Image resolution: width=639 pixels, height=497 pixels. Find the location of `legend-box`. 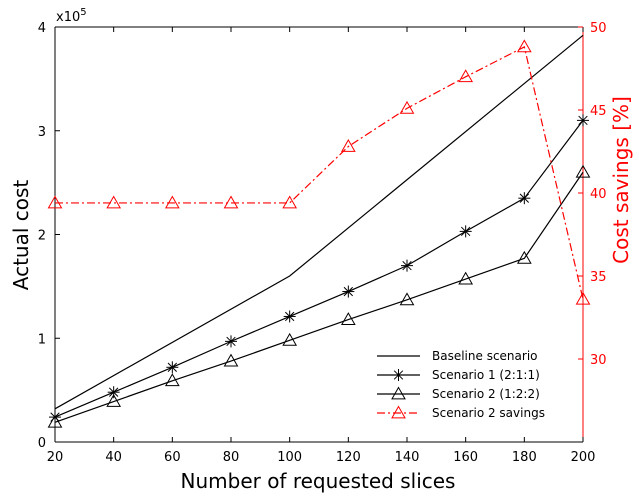

legend-box is located at coordinates (474, 383).